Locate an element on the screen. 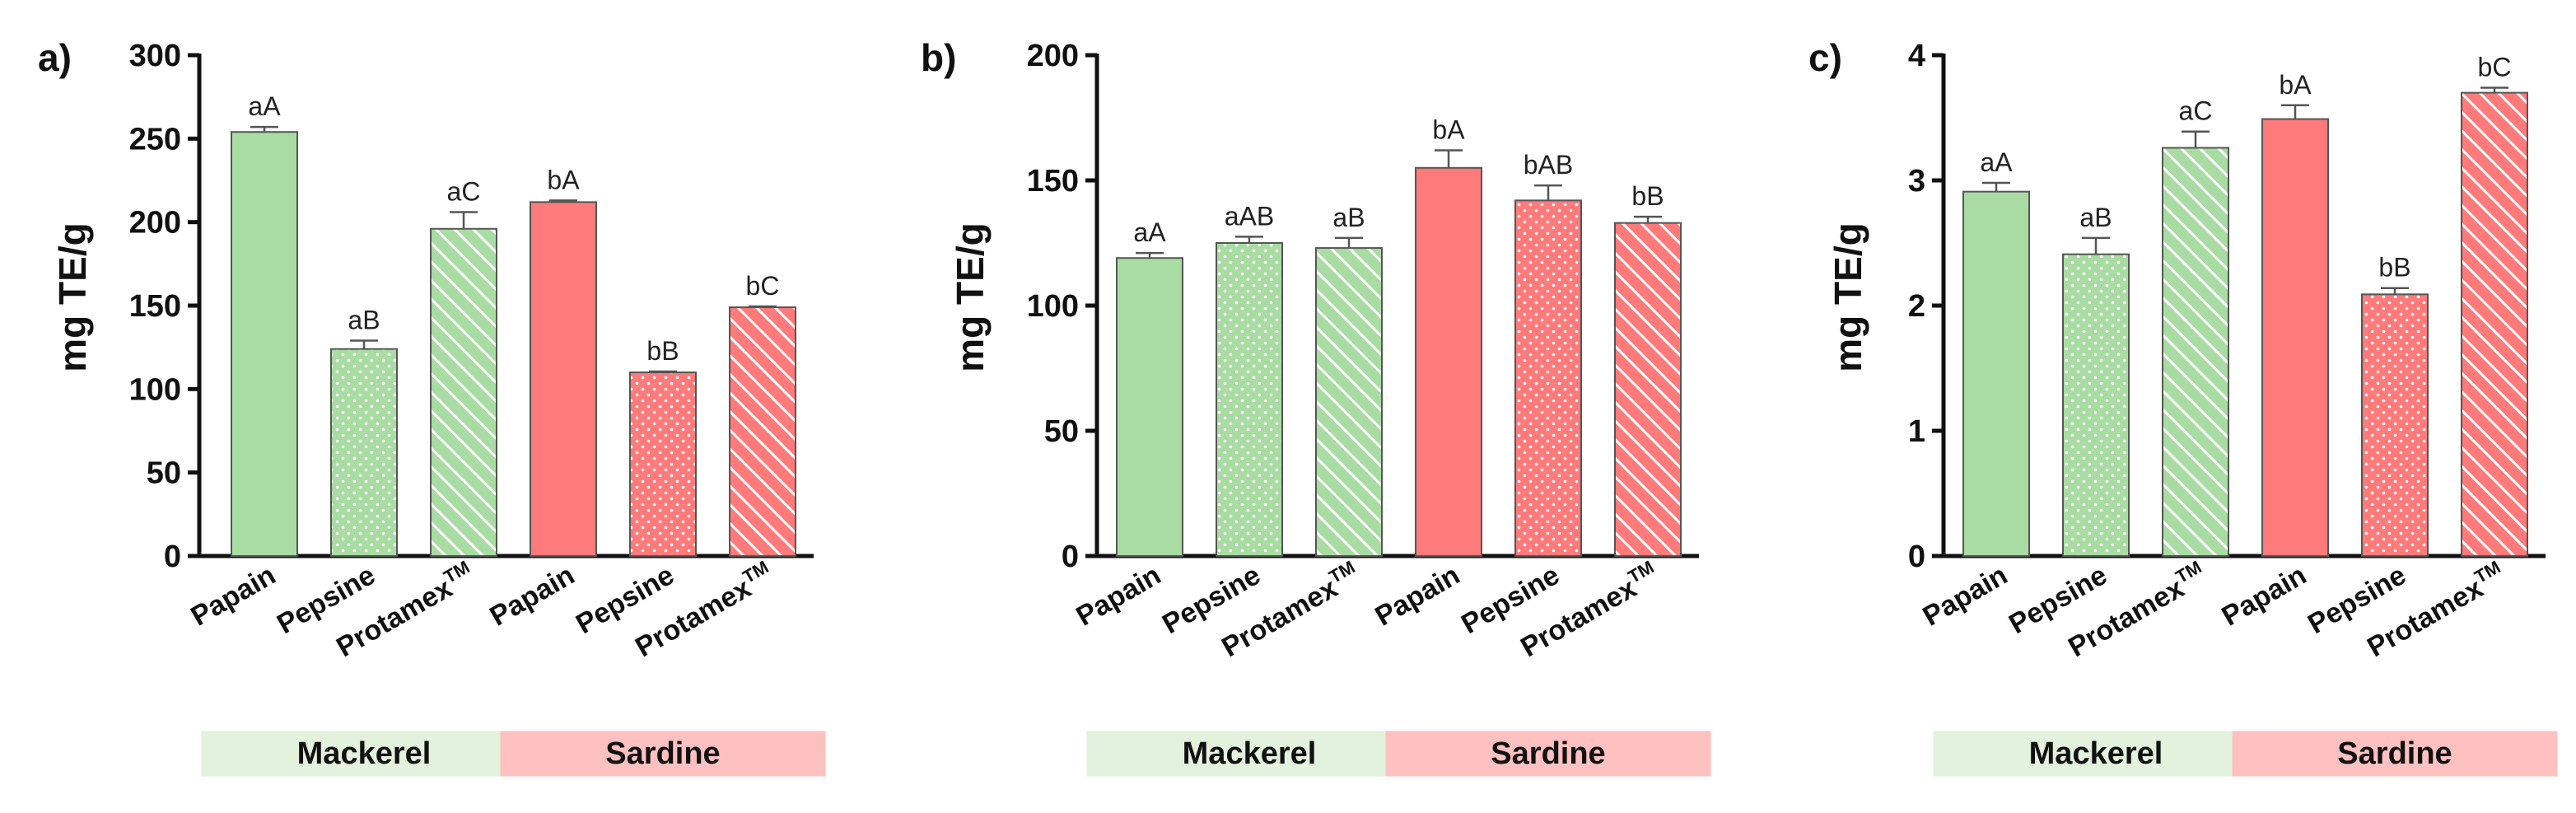 The width and height of the screenshot is (2576, 813). y-tick-label: 300 is located at coordinates (155, 56).